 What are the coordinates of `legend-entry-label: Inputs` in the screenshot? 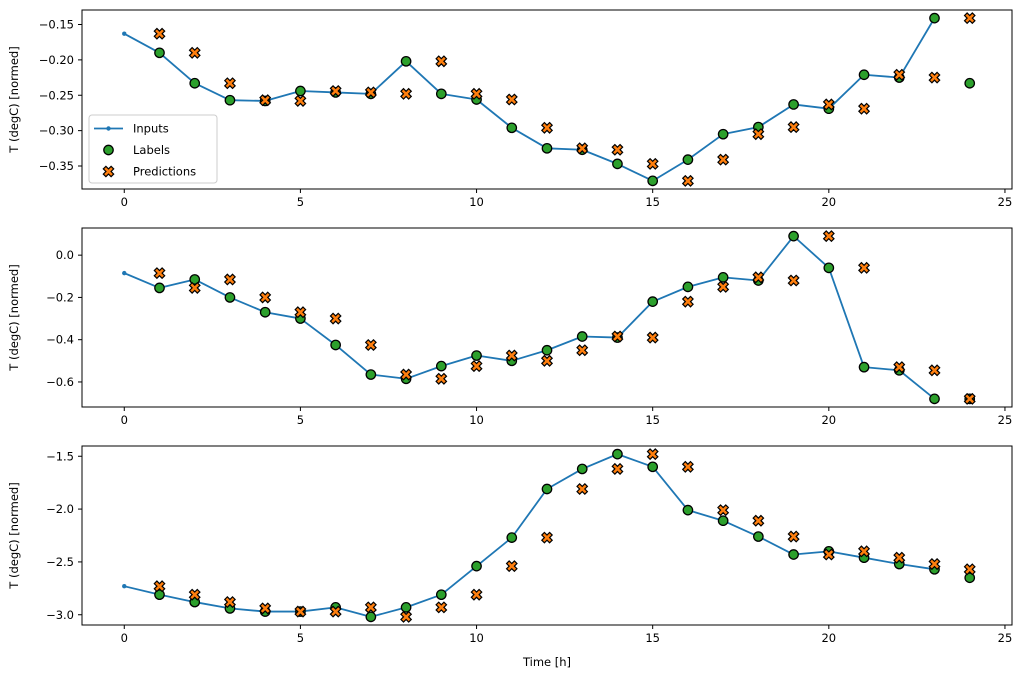 It's located at (151, 129).